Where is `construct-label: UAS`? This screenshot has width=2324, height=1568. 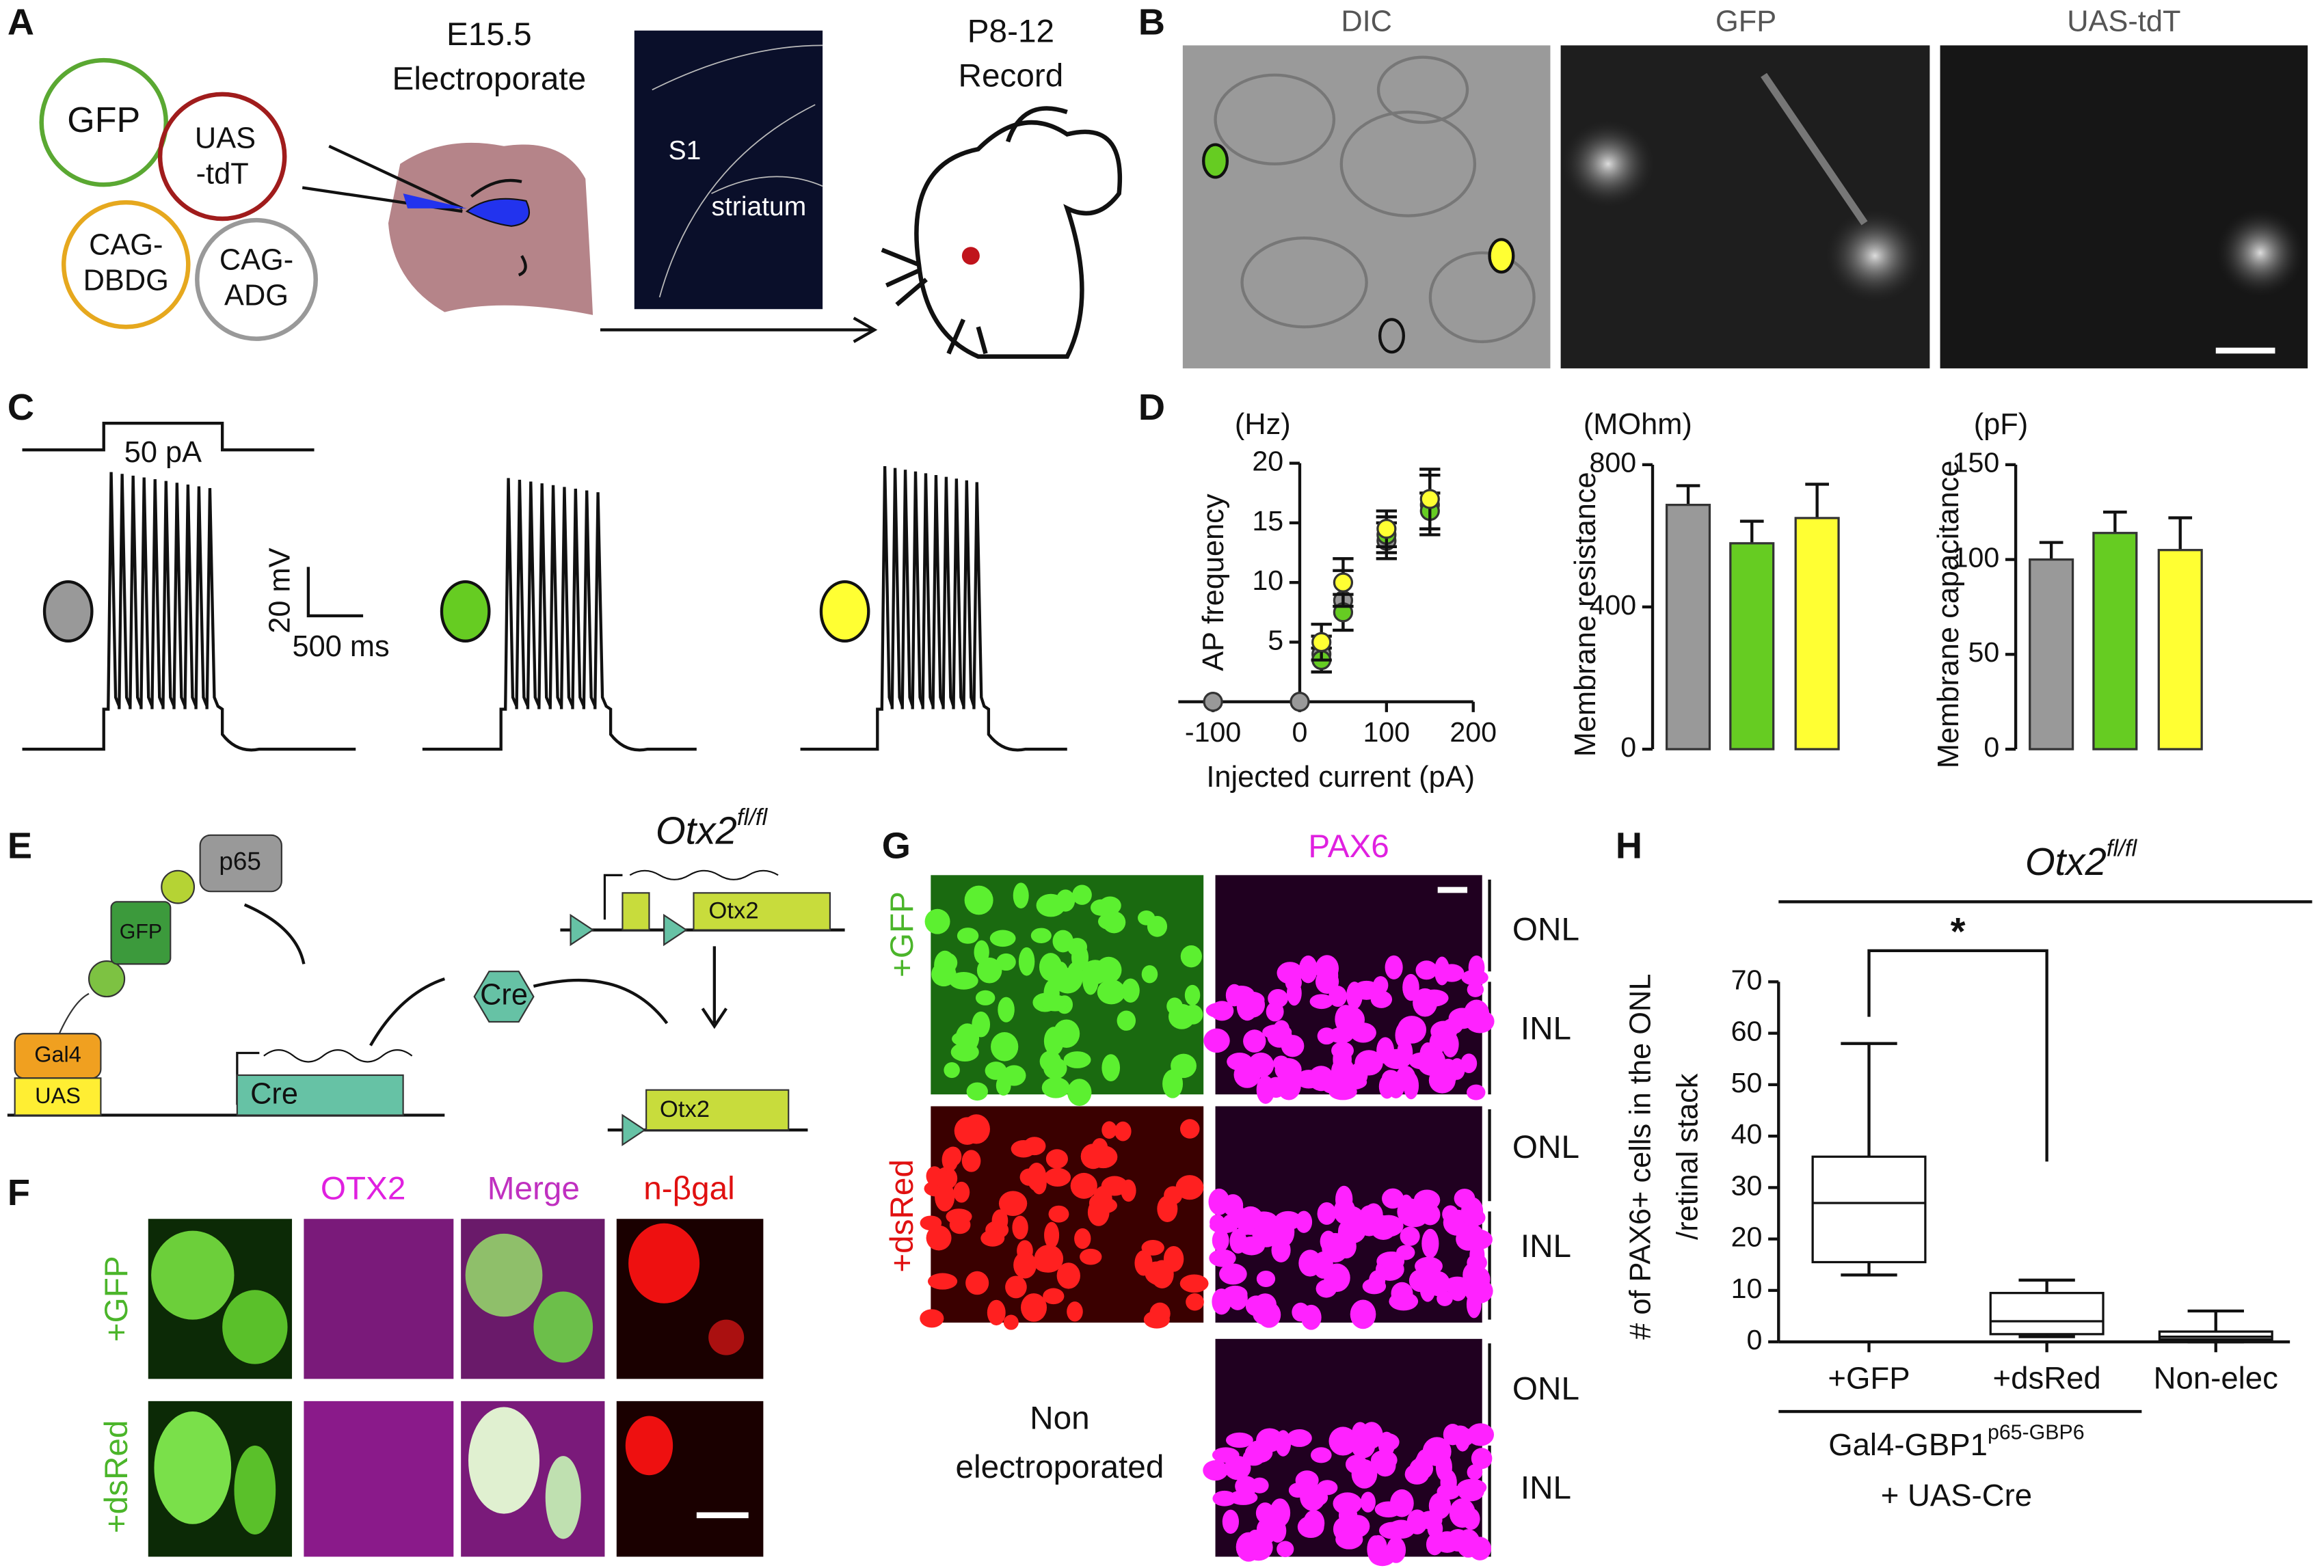 construct-label: UAS is located at coordinates (225, 138).